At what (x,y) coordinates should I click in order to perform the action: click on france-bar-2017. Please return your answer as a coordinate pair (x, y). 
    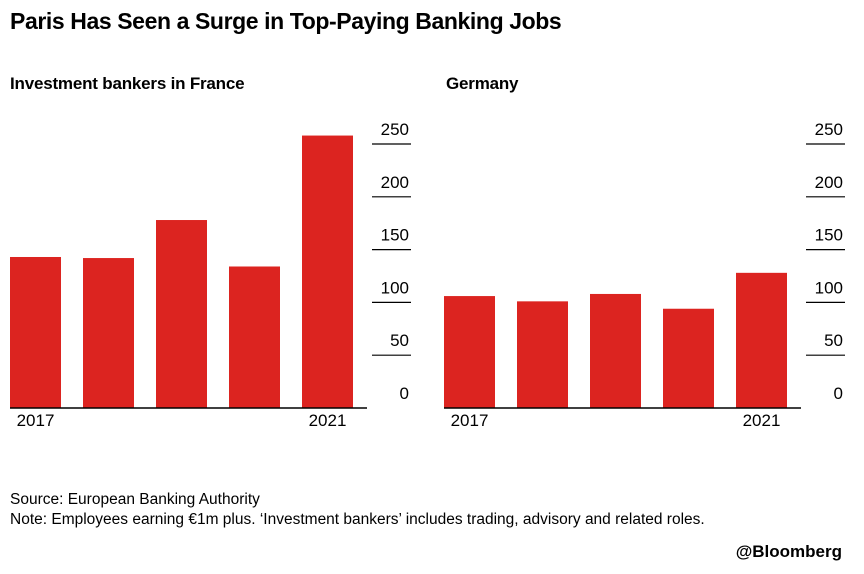
    Looking at the image, I should click on (35, 332).